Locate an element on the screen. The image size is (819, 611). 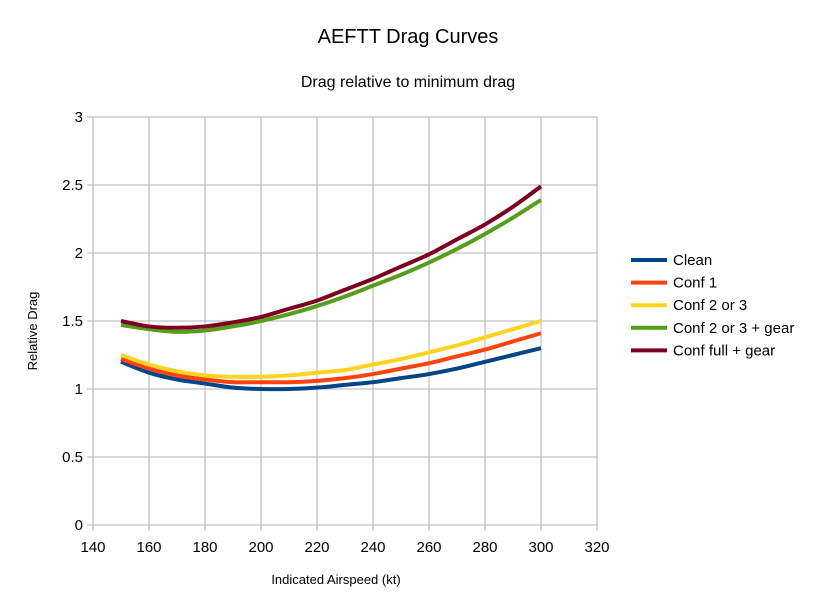
y-tick-label: 3 is located at coordinates (79, 117).